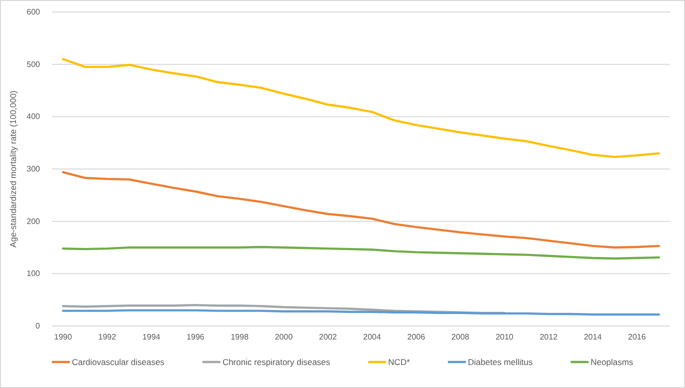 This screenshot has width=685, height=388. Describe the element at coordinates (276, 362) in the screenshot. I see `legend-label: Chronic respiratory diseases` at that location.